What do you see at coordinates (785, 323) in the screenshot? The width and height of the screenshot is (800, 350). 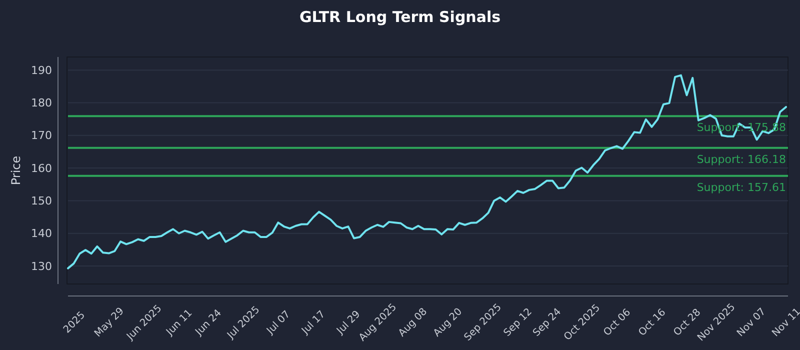 I see `x-tick-label: Nov 11` at bounding box center [785, 323].